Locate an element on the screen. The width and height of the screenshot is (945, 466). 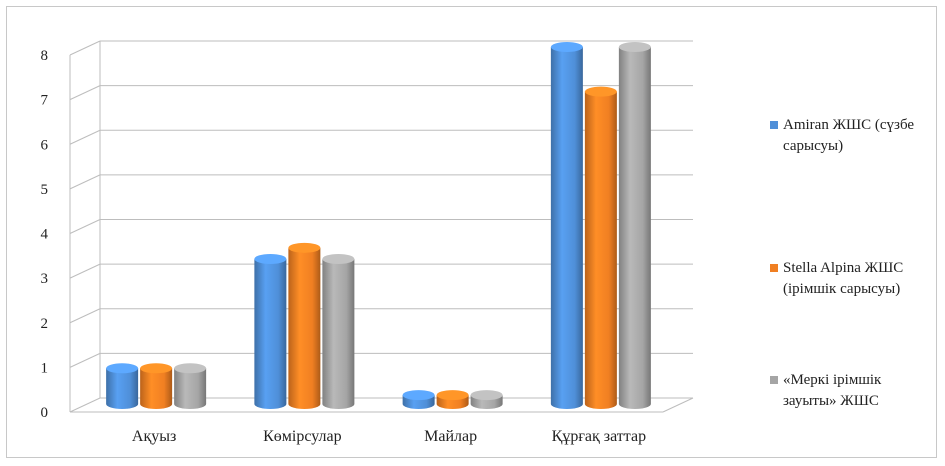
y-tick-label-0: 0 is located at coordinates (45, 413).